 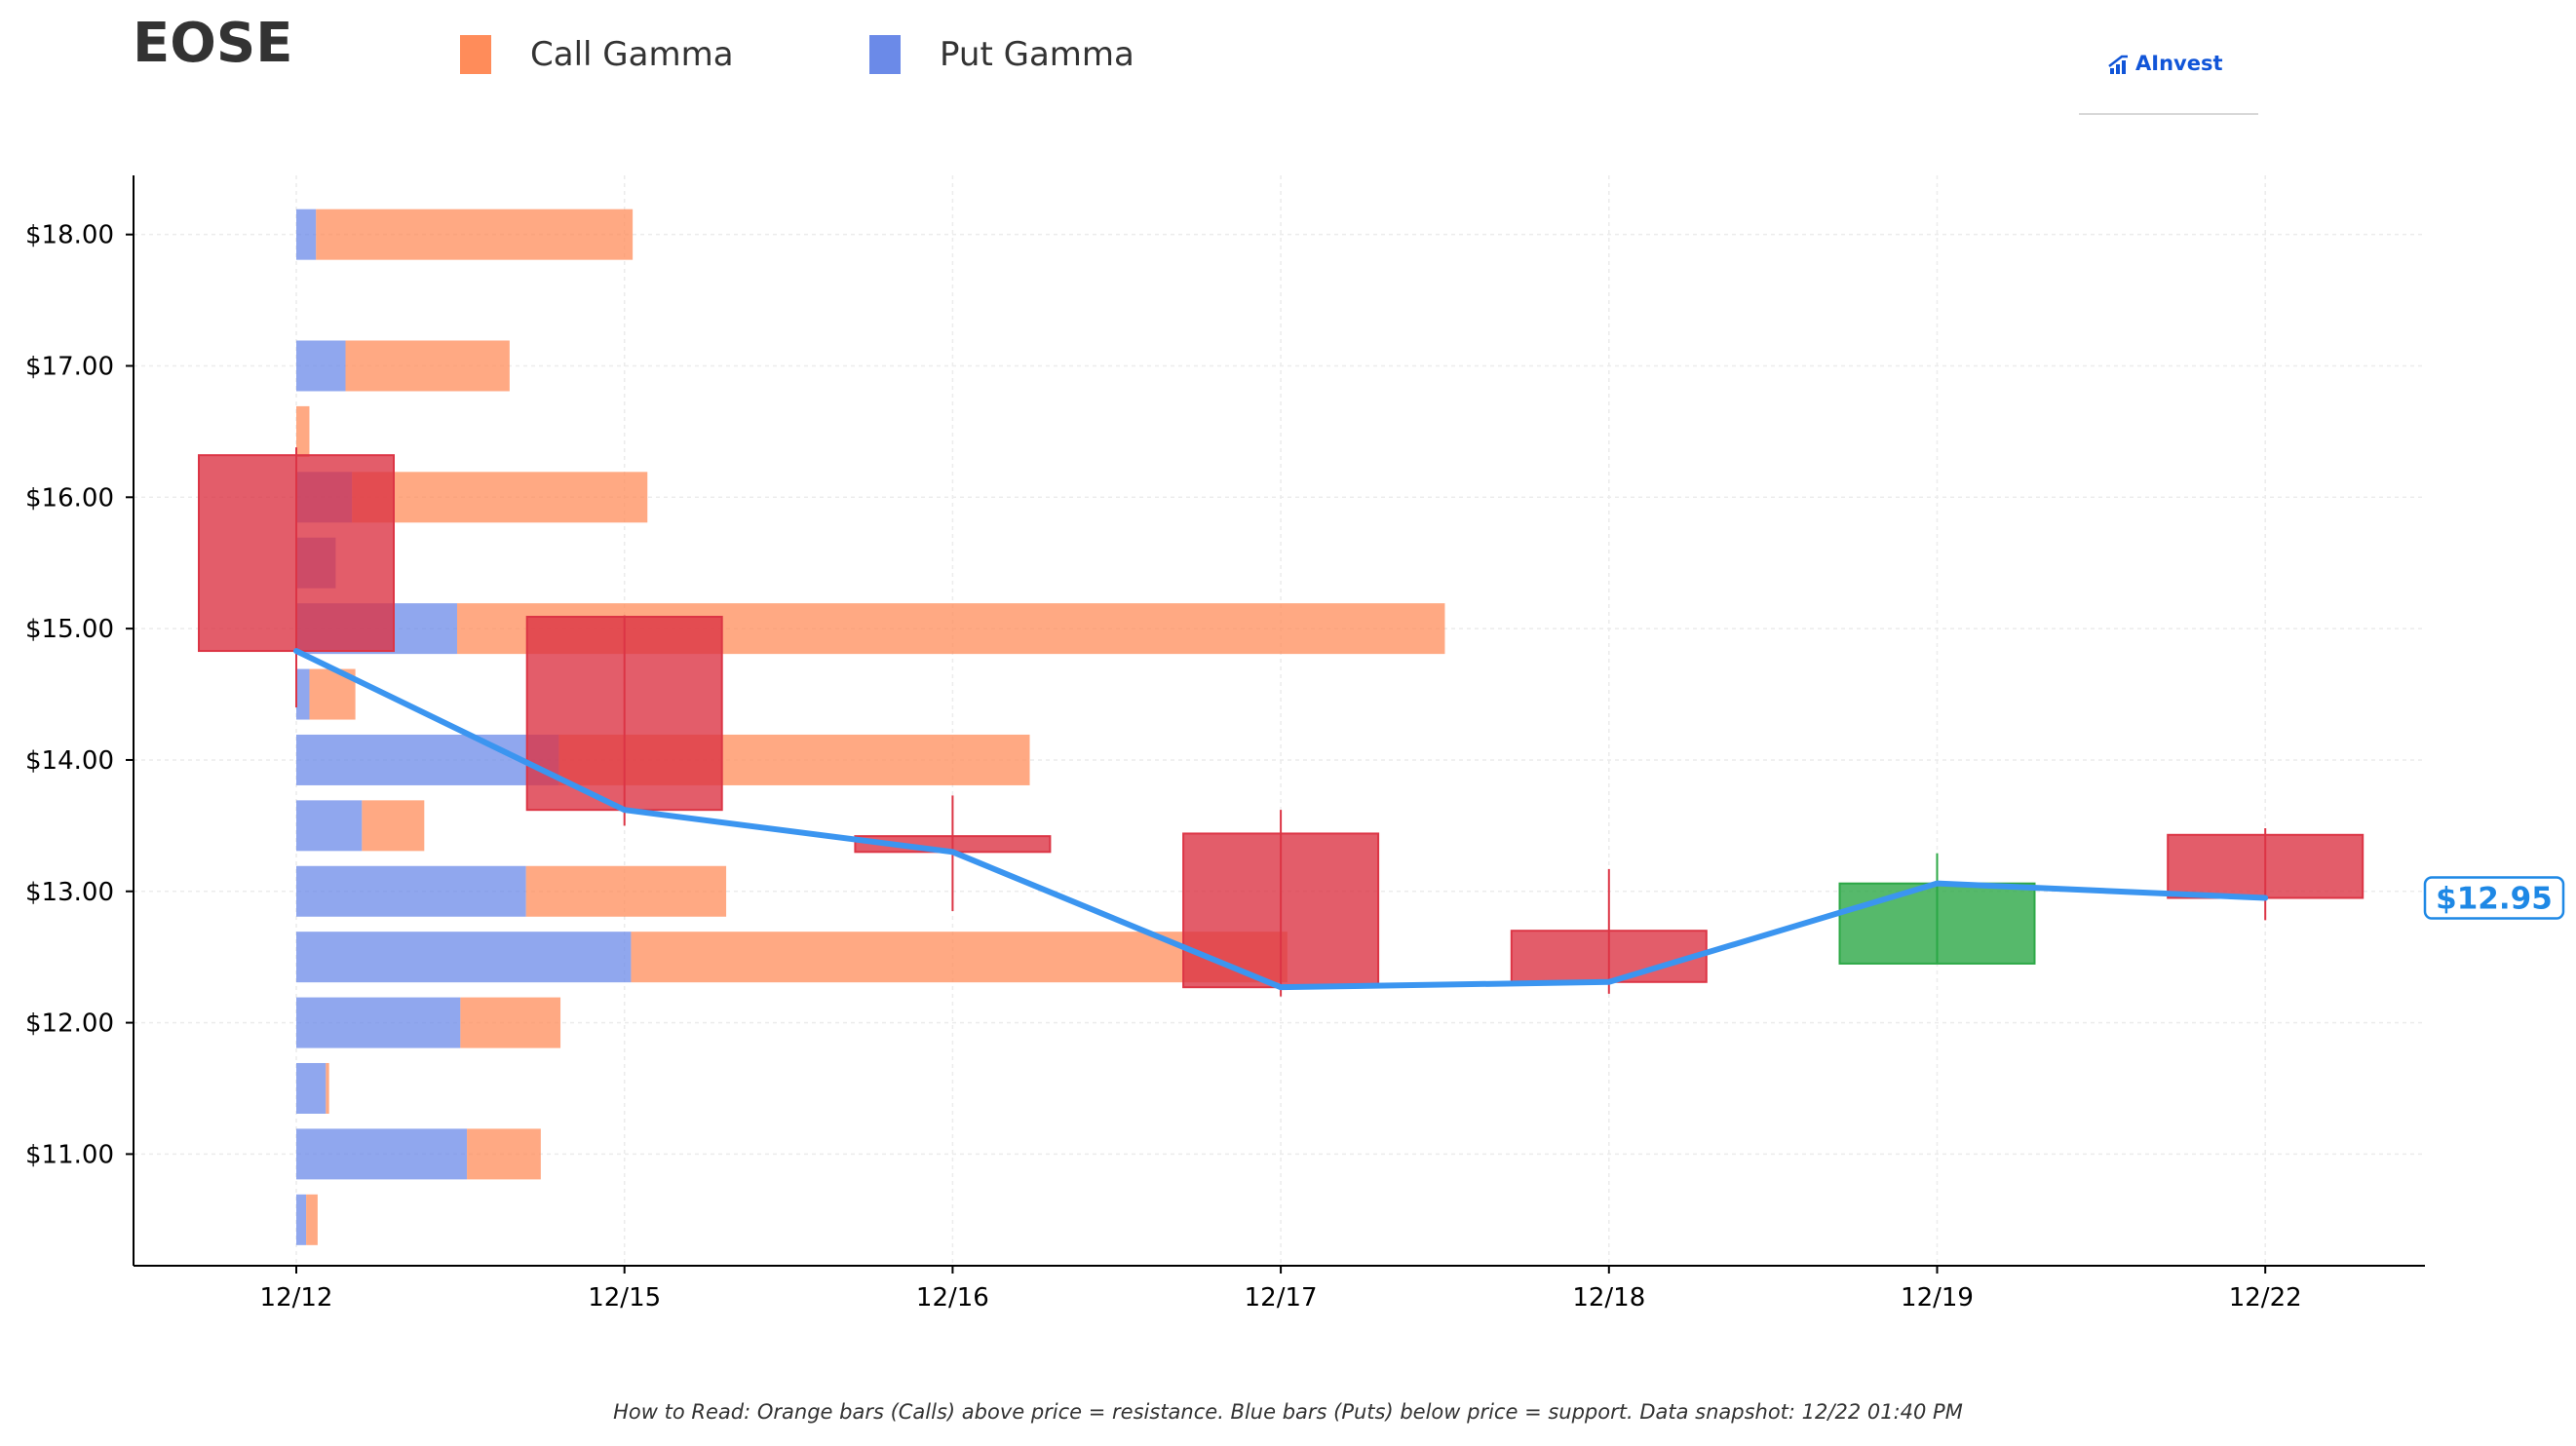 I want to click on ainvest-logo: AInvest, so click(x=2168, y=77).